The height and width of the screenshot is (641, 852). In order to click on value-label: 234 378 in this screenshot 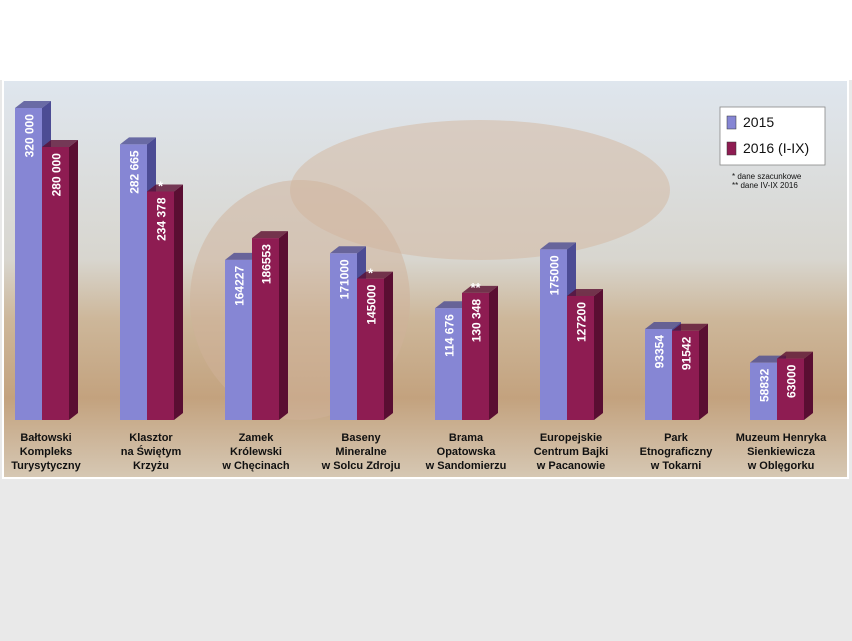, I will do `click(162, 219)`.